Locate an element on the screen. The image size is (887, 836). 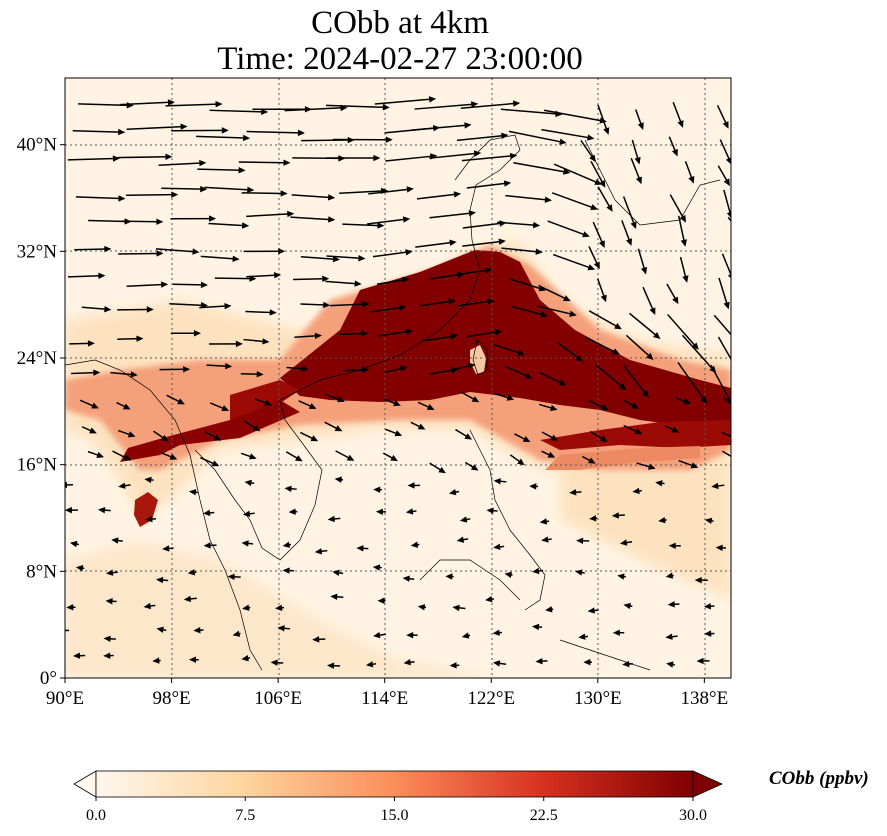
lon-tick-label: 98°E is located at coordinates (171, 698).